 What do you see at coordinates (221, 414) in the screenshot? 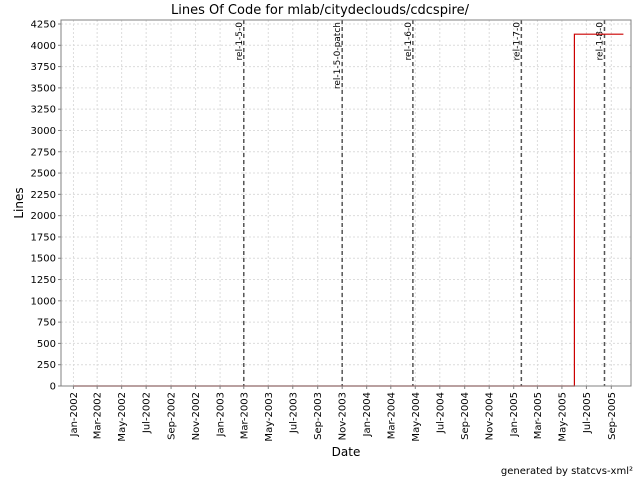
I see `x-tick-label: Jan-2003` at bounding box center [221, 414].